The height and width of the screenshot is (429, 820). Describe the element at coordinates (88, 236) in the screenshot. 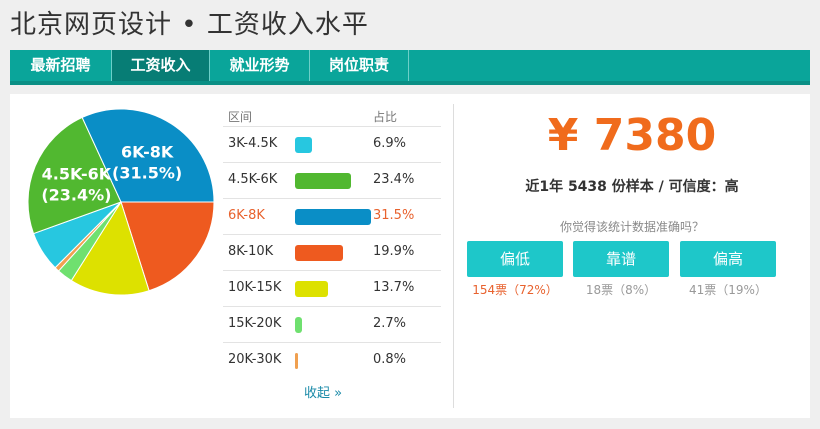

I see `pie-slice-20k-30k` at that location.